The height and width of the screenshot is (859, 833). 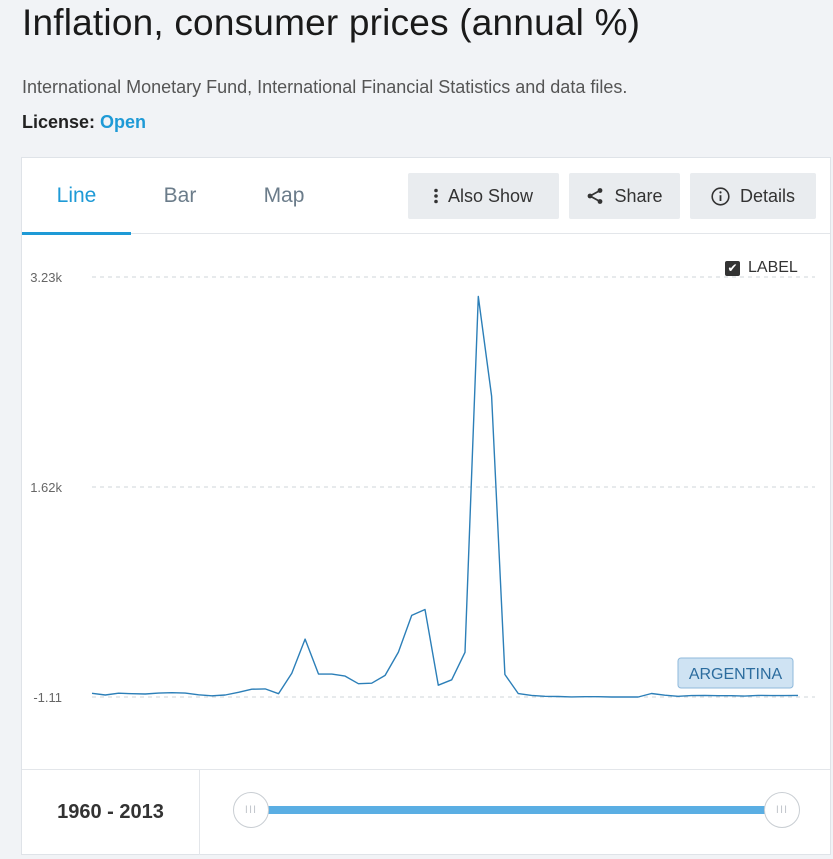 I want to click on share-label: Share, so click(x=638, y=195).